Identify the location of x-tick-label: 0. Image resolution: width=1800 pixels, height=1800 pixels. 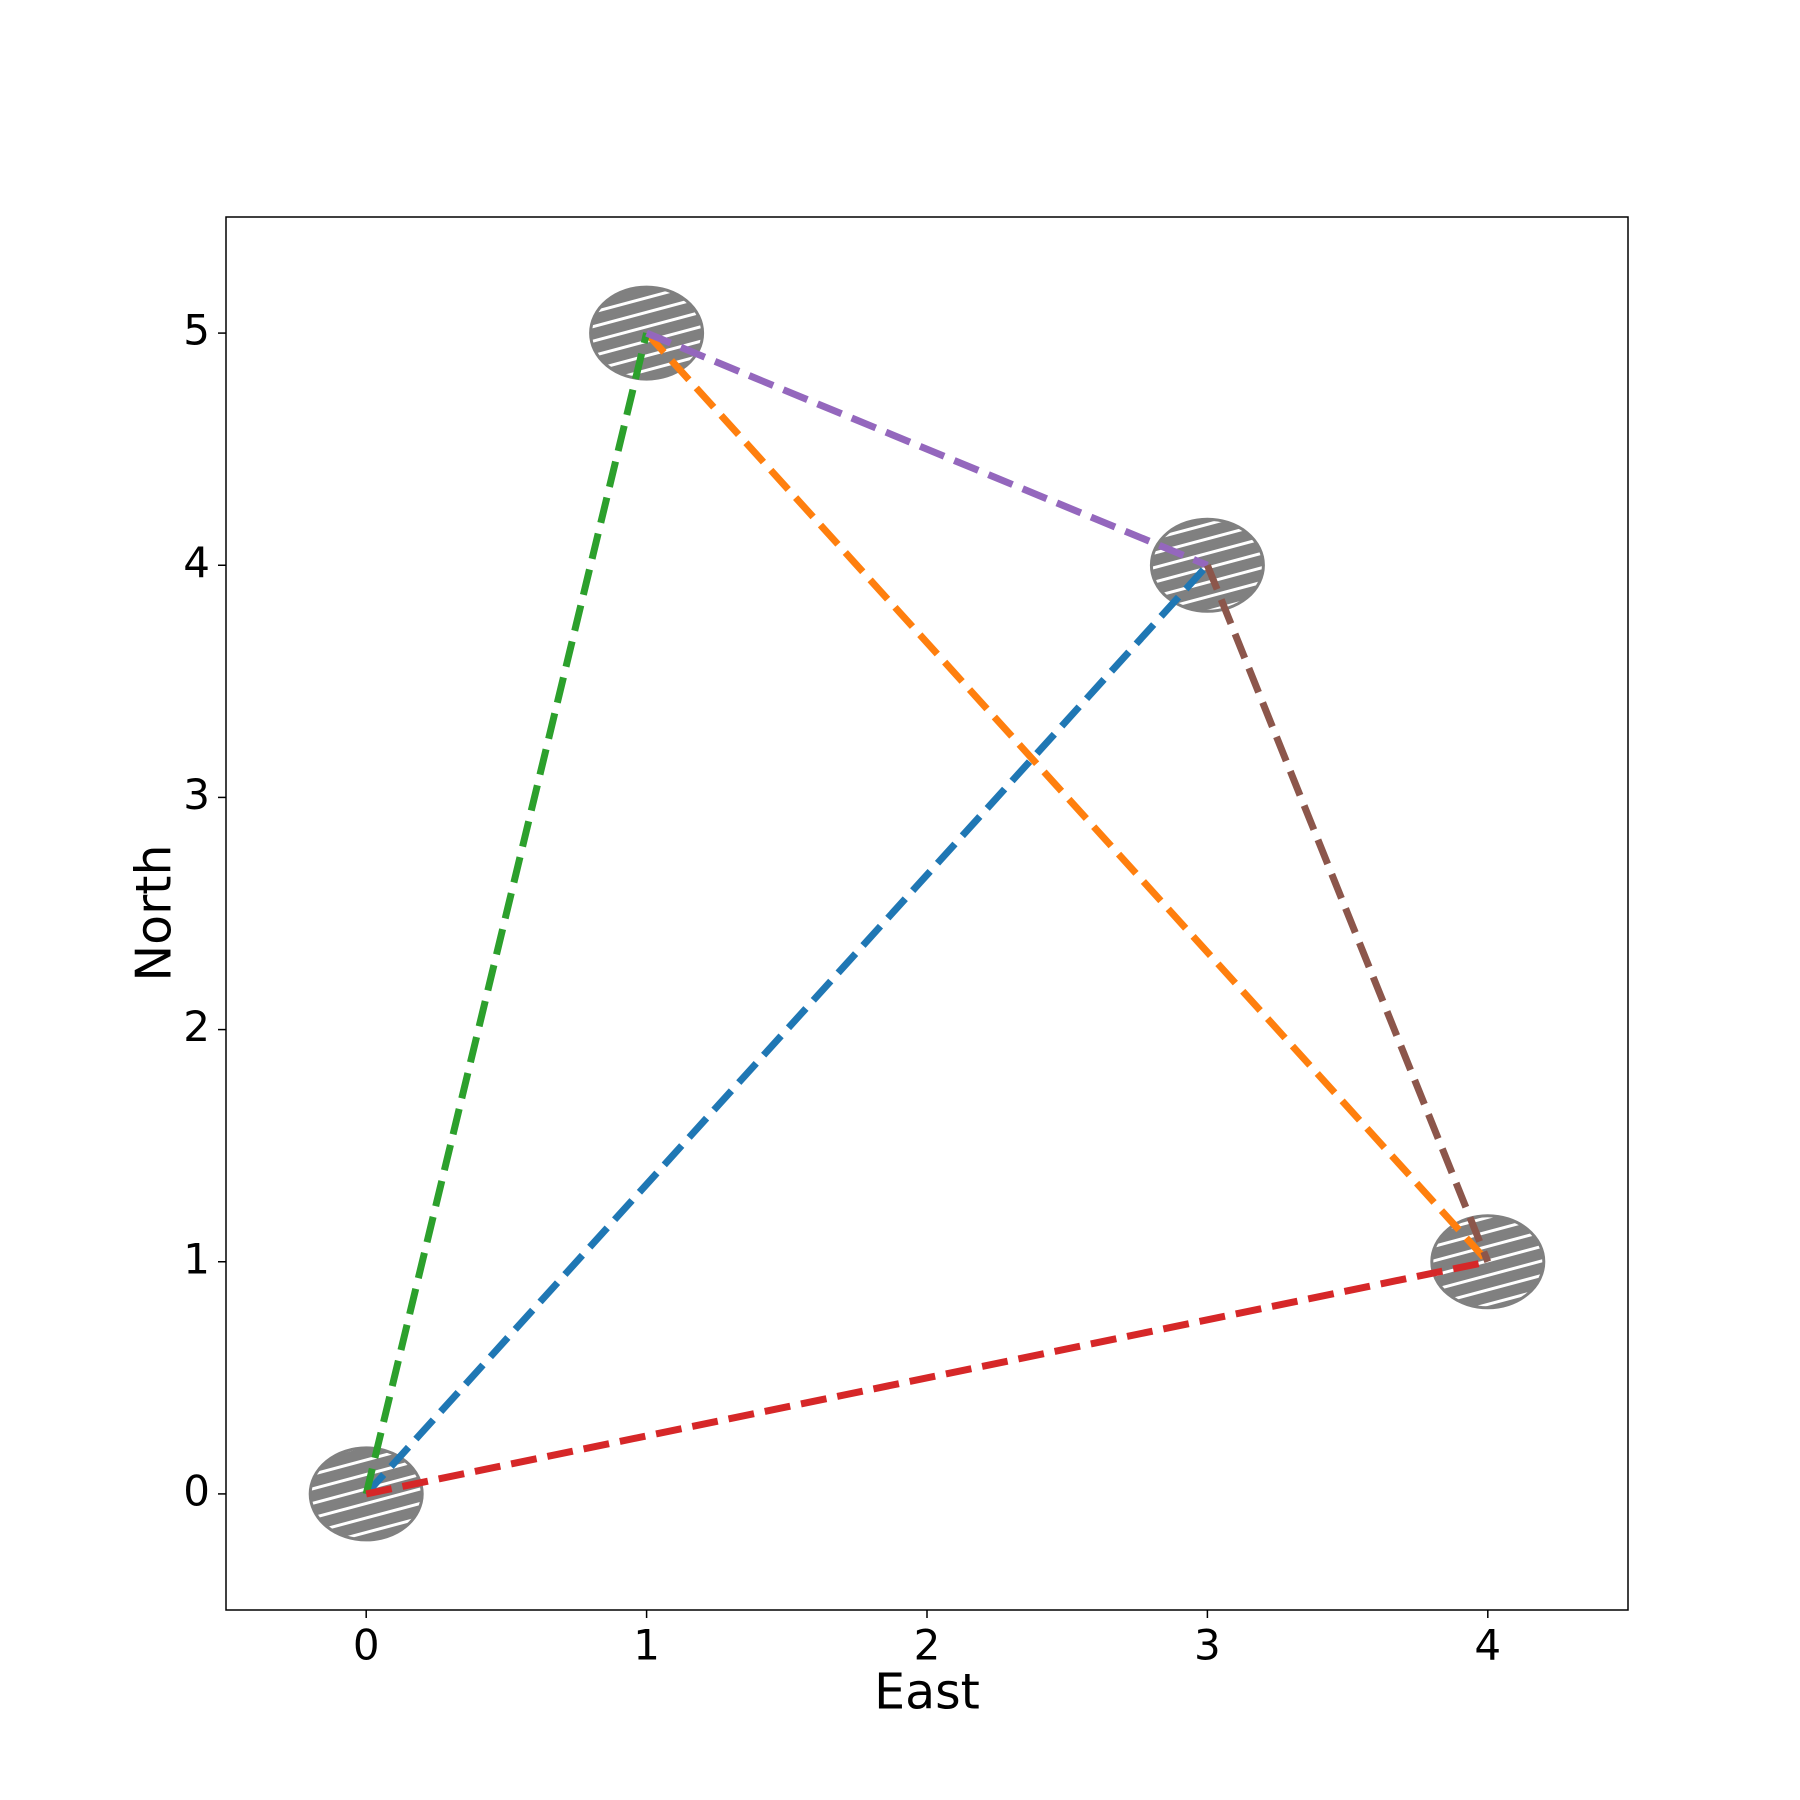
(366, 1645).